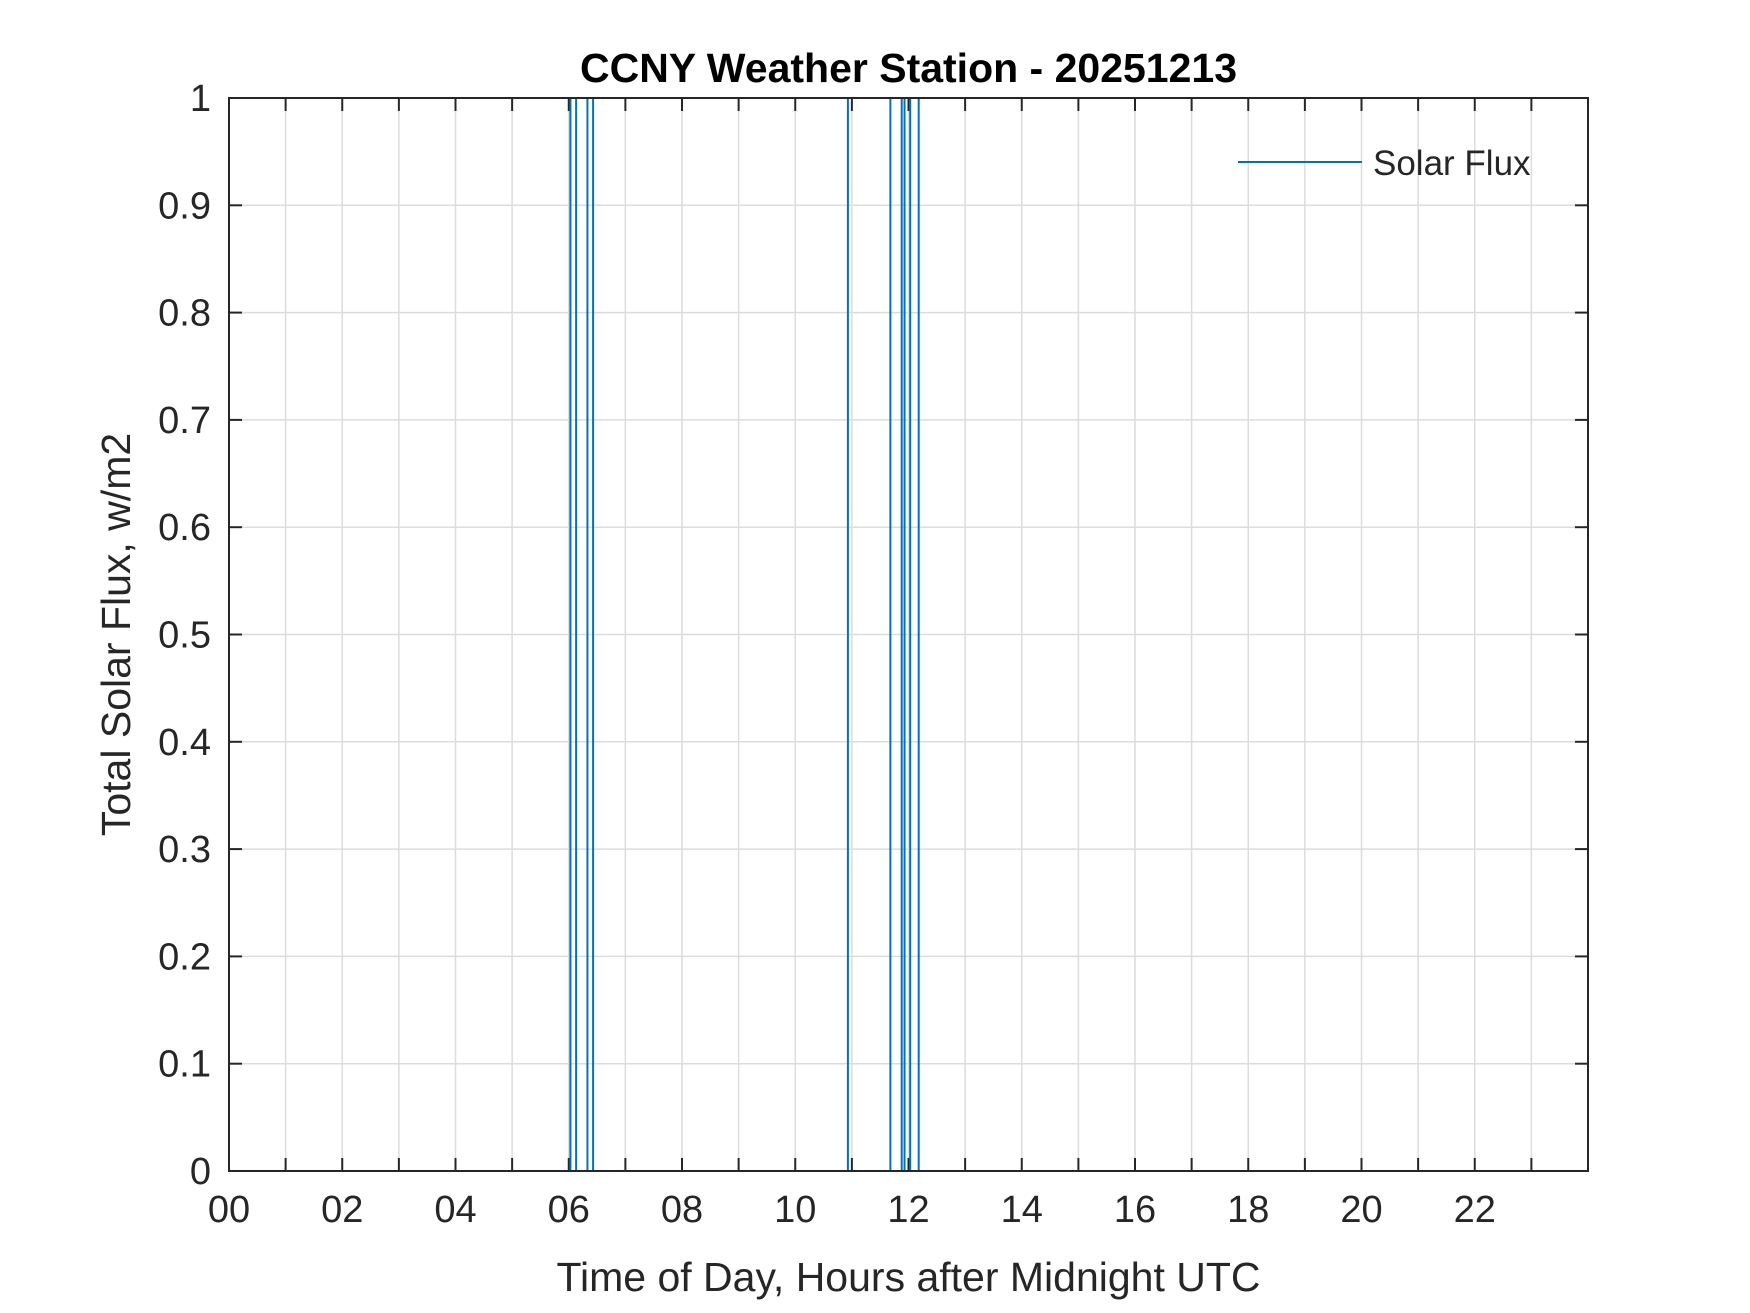 The height and width of the screenshot is (1313, 1750). I want to click on x-tick-labels: 00 02 04 06 08 10 12 14 16 18 20 22, so click(852, 1210).